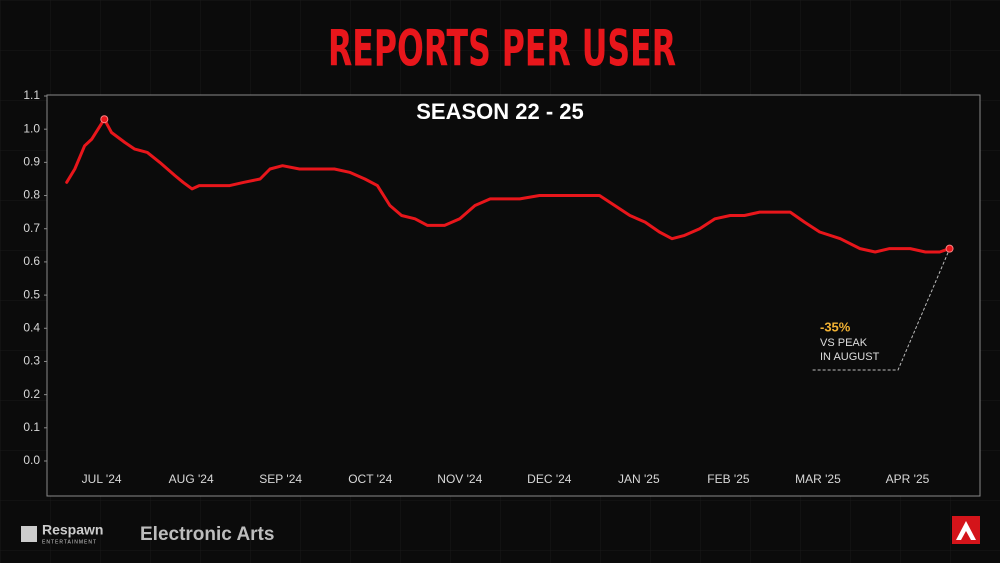 The width and height of the screenshot is (1000, 563). Describe the element at coordinates (31, 195) in the screenshot. I see `y-tick-label: 0.8` at that location.